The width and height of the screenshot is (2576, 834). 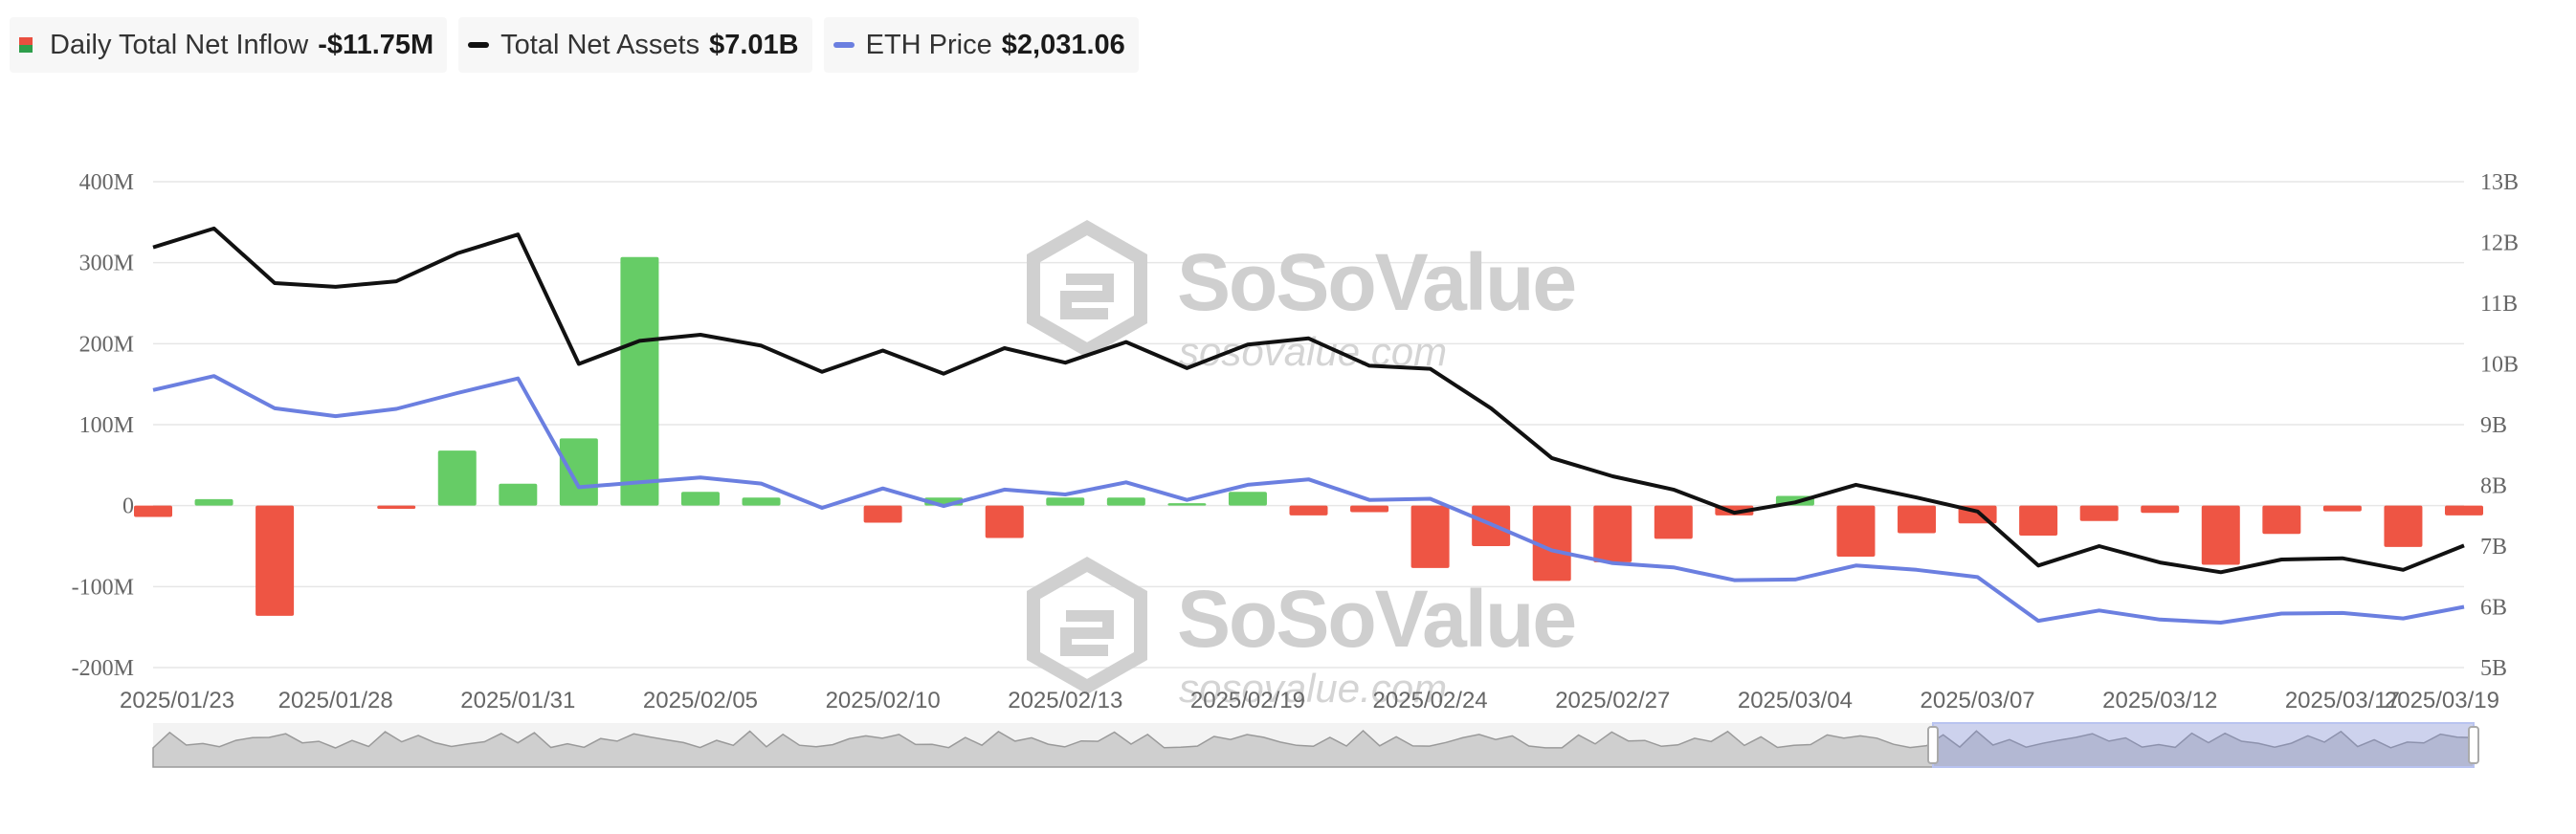 What do you see at coordinates (1978, 700) in the screenshot?
I see `x-tick-label: 2025/03/07` at bounding box center [1978, 700].